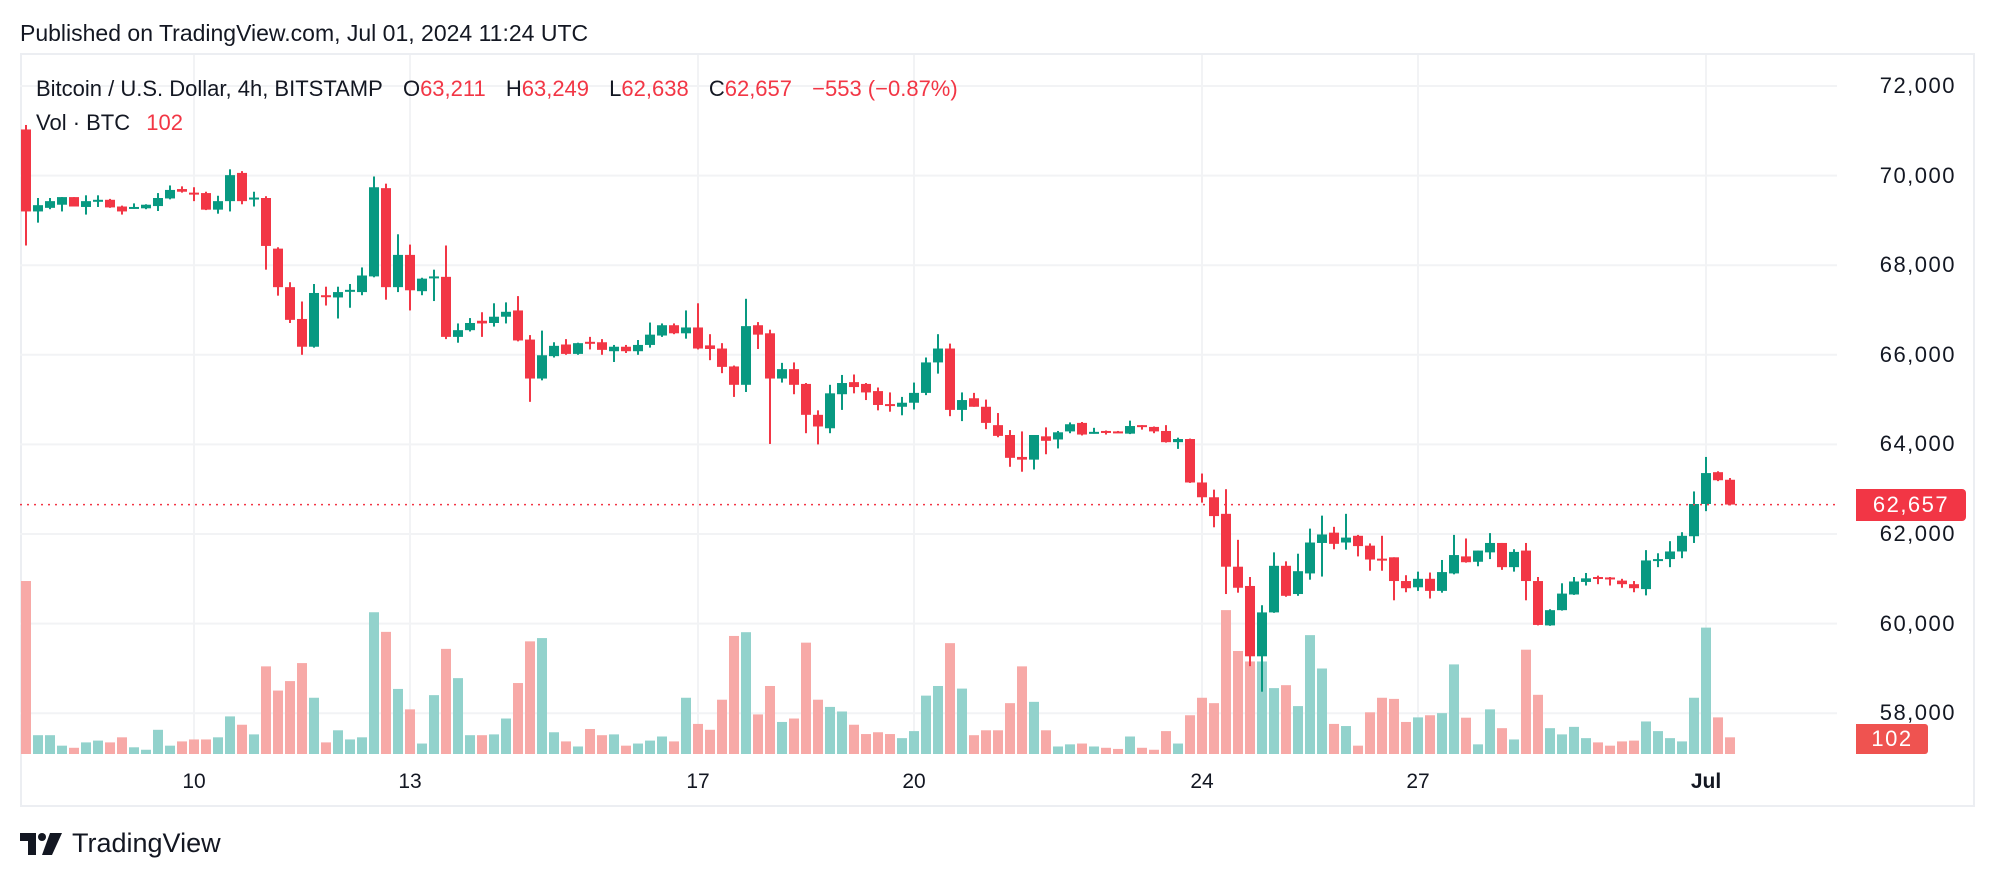 The image size is (1996, 878). What do you see at coordinates (1917, 175) in the screenshot?
I see `price-tick-label: 70,000` at bounding box center [1917, 175].